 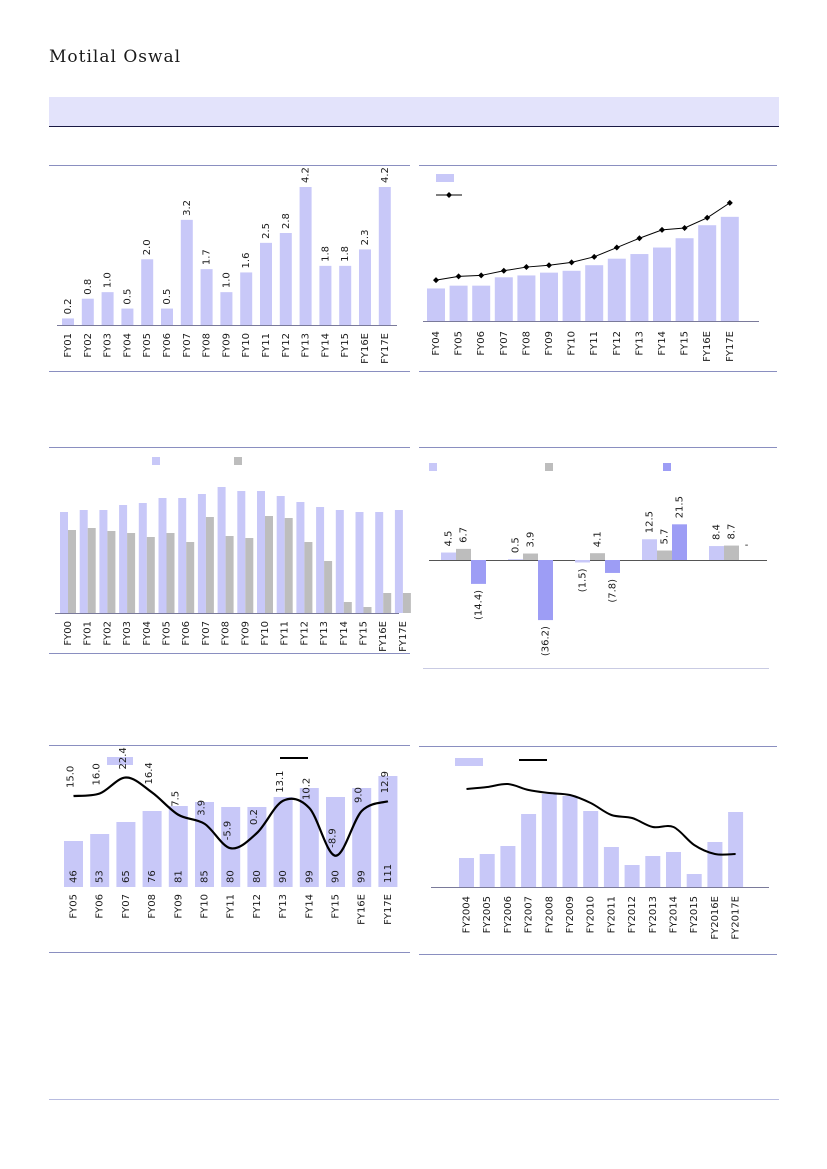 What do you see at coordinates (715, 918) in the screenshot?
I see `c6-x-label: FY2016E` at bounding box center [715, 918].